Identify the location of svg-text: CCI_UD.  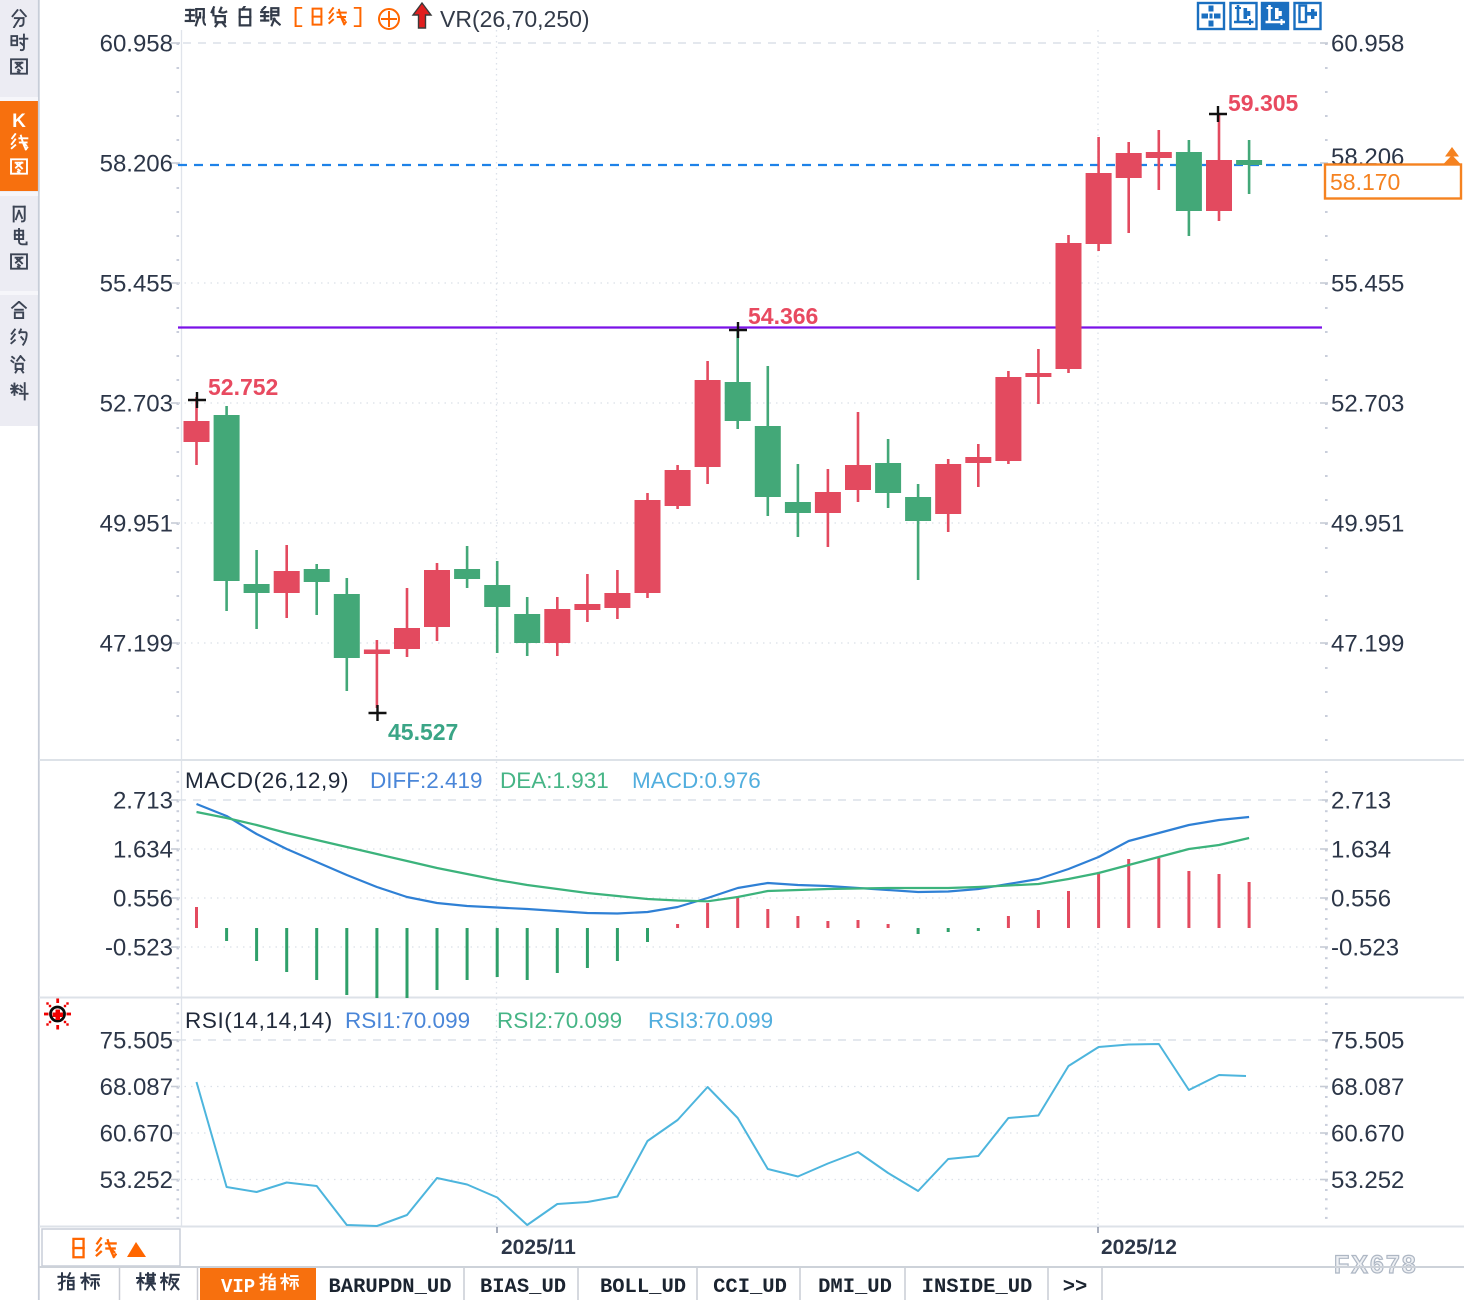
(750, 1287).